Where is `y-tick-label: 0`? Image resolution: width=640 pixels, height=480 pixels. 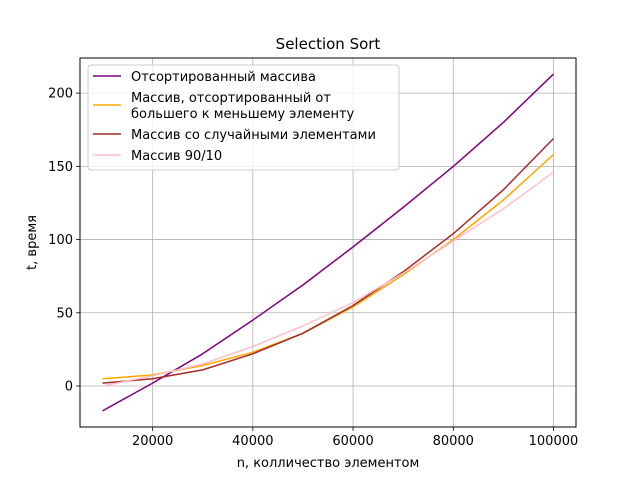
y-tick-label: 0 is located at coordinates (69, 387).